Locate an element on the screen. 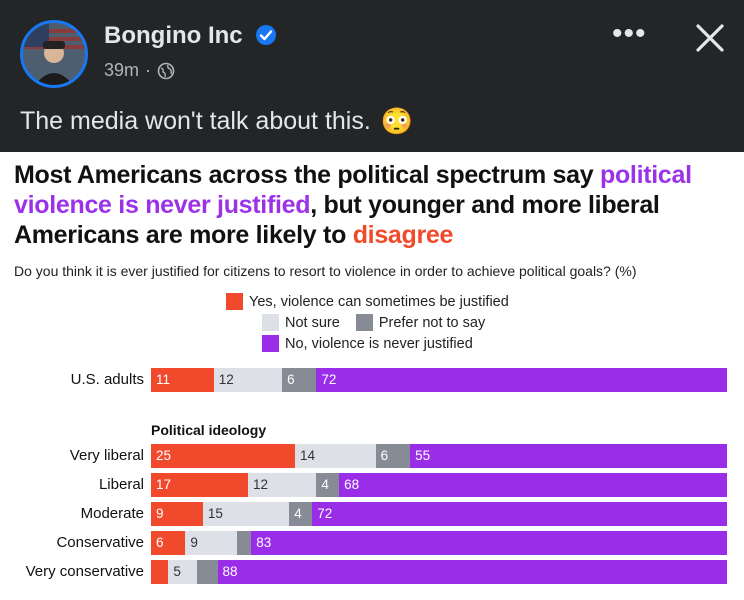 The height and width of the screenshot is (600, 744). flushed-face-emoji-icon: 😳 is located at coordinates (397, 121).